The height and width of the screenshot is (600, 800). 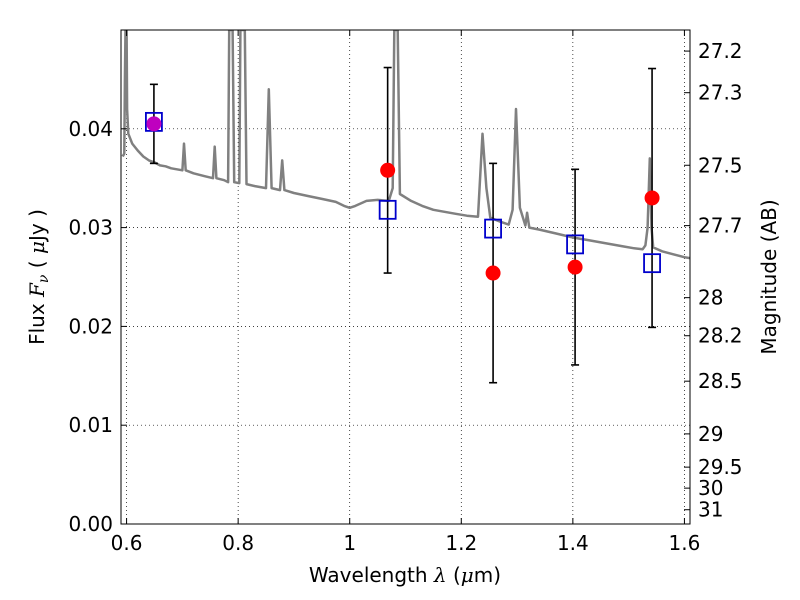 I want to click on x-tick-label: 1, so click(x=349, y=543).